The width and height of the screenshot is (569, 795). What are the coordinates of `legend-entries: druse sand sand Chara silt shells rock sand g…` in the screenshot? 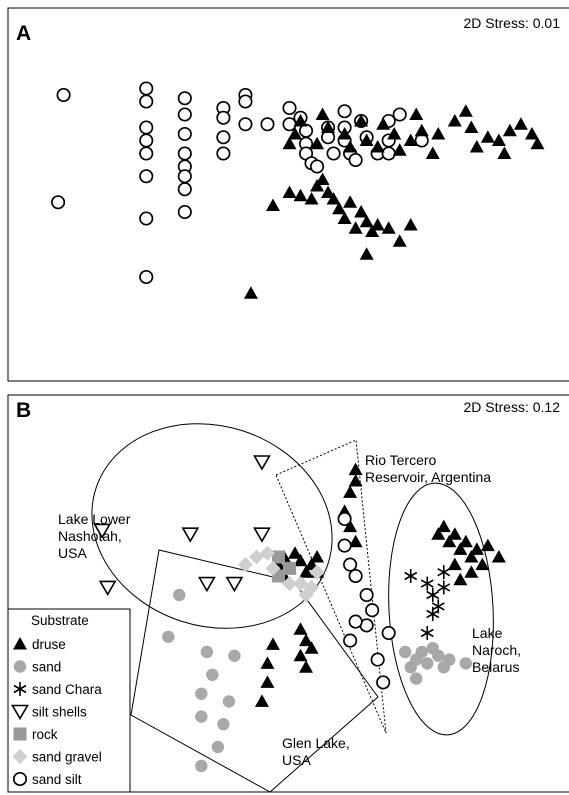 It's located at (56, 712).